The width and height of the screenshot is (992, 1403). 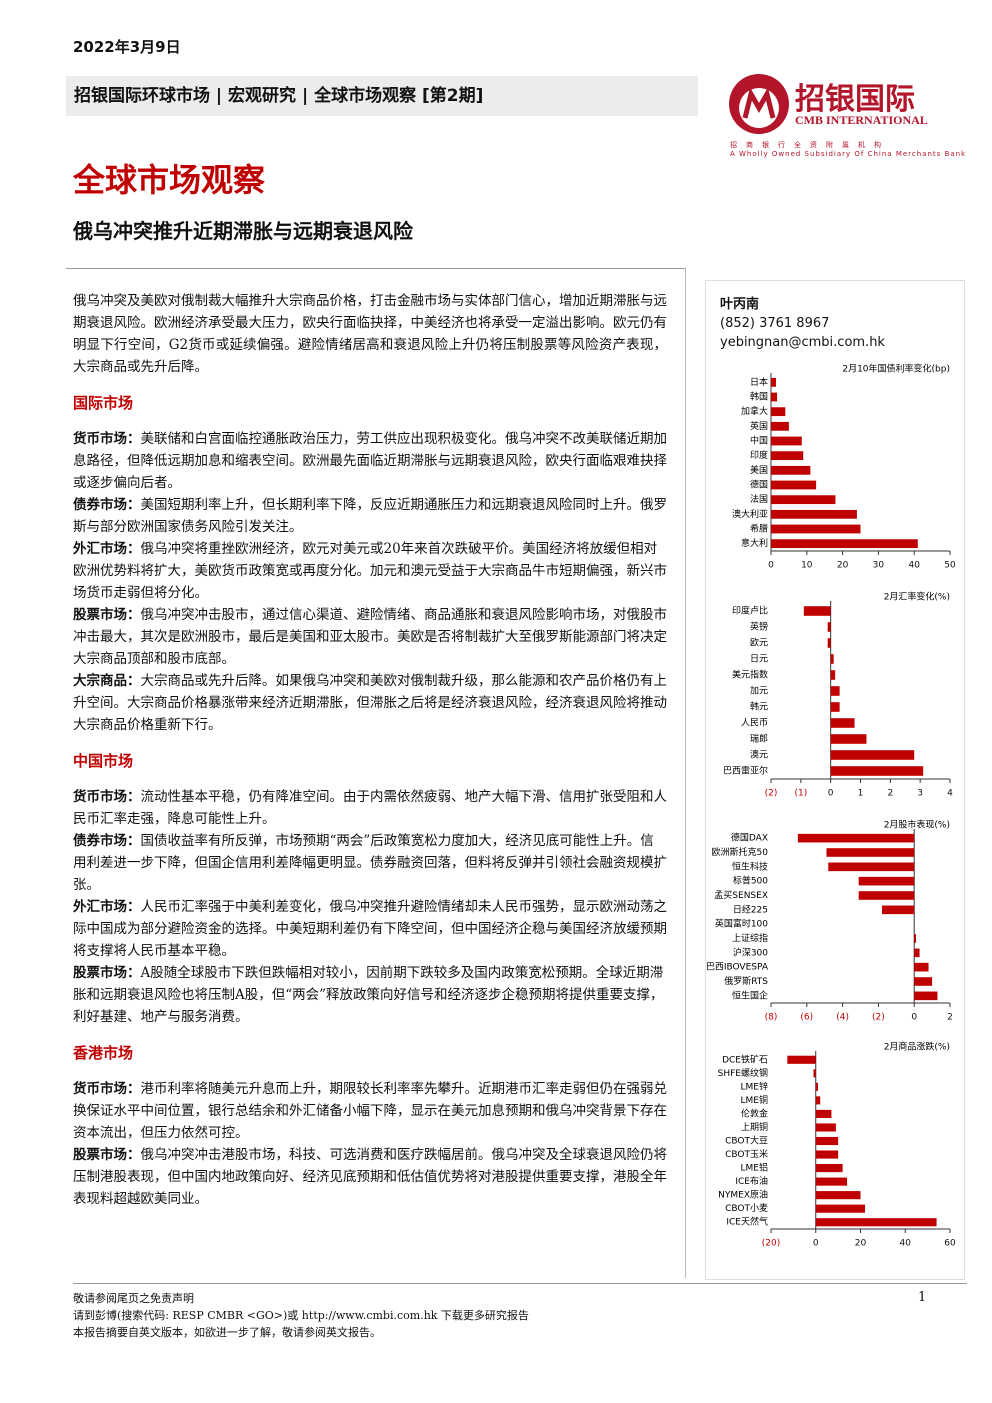 I want to click on x-tick-label: (20), so click(x=771, y=1244).